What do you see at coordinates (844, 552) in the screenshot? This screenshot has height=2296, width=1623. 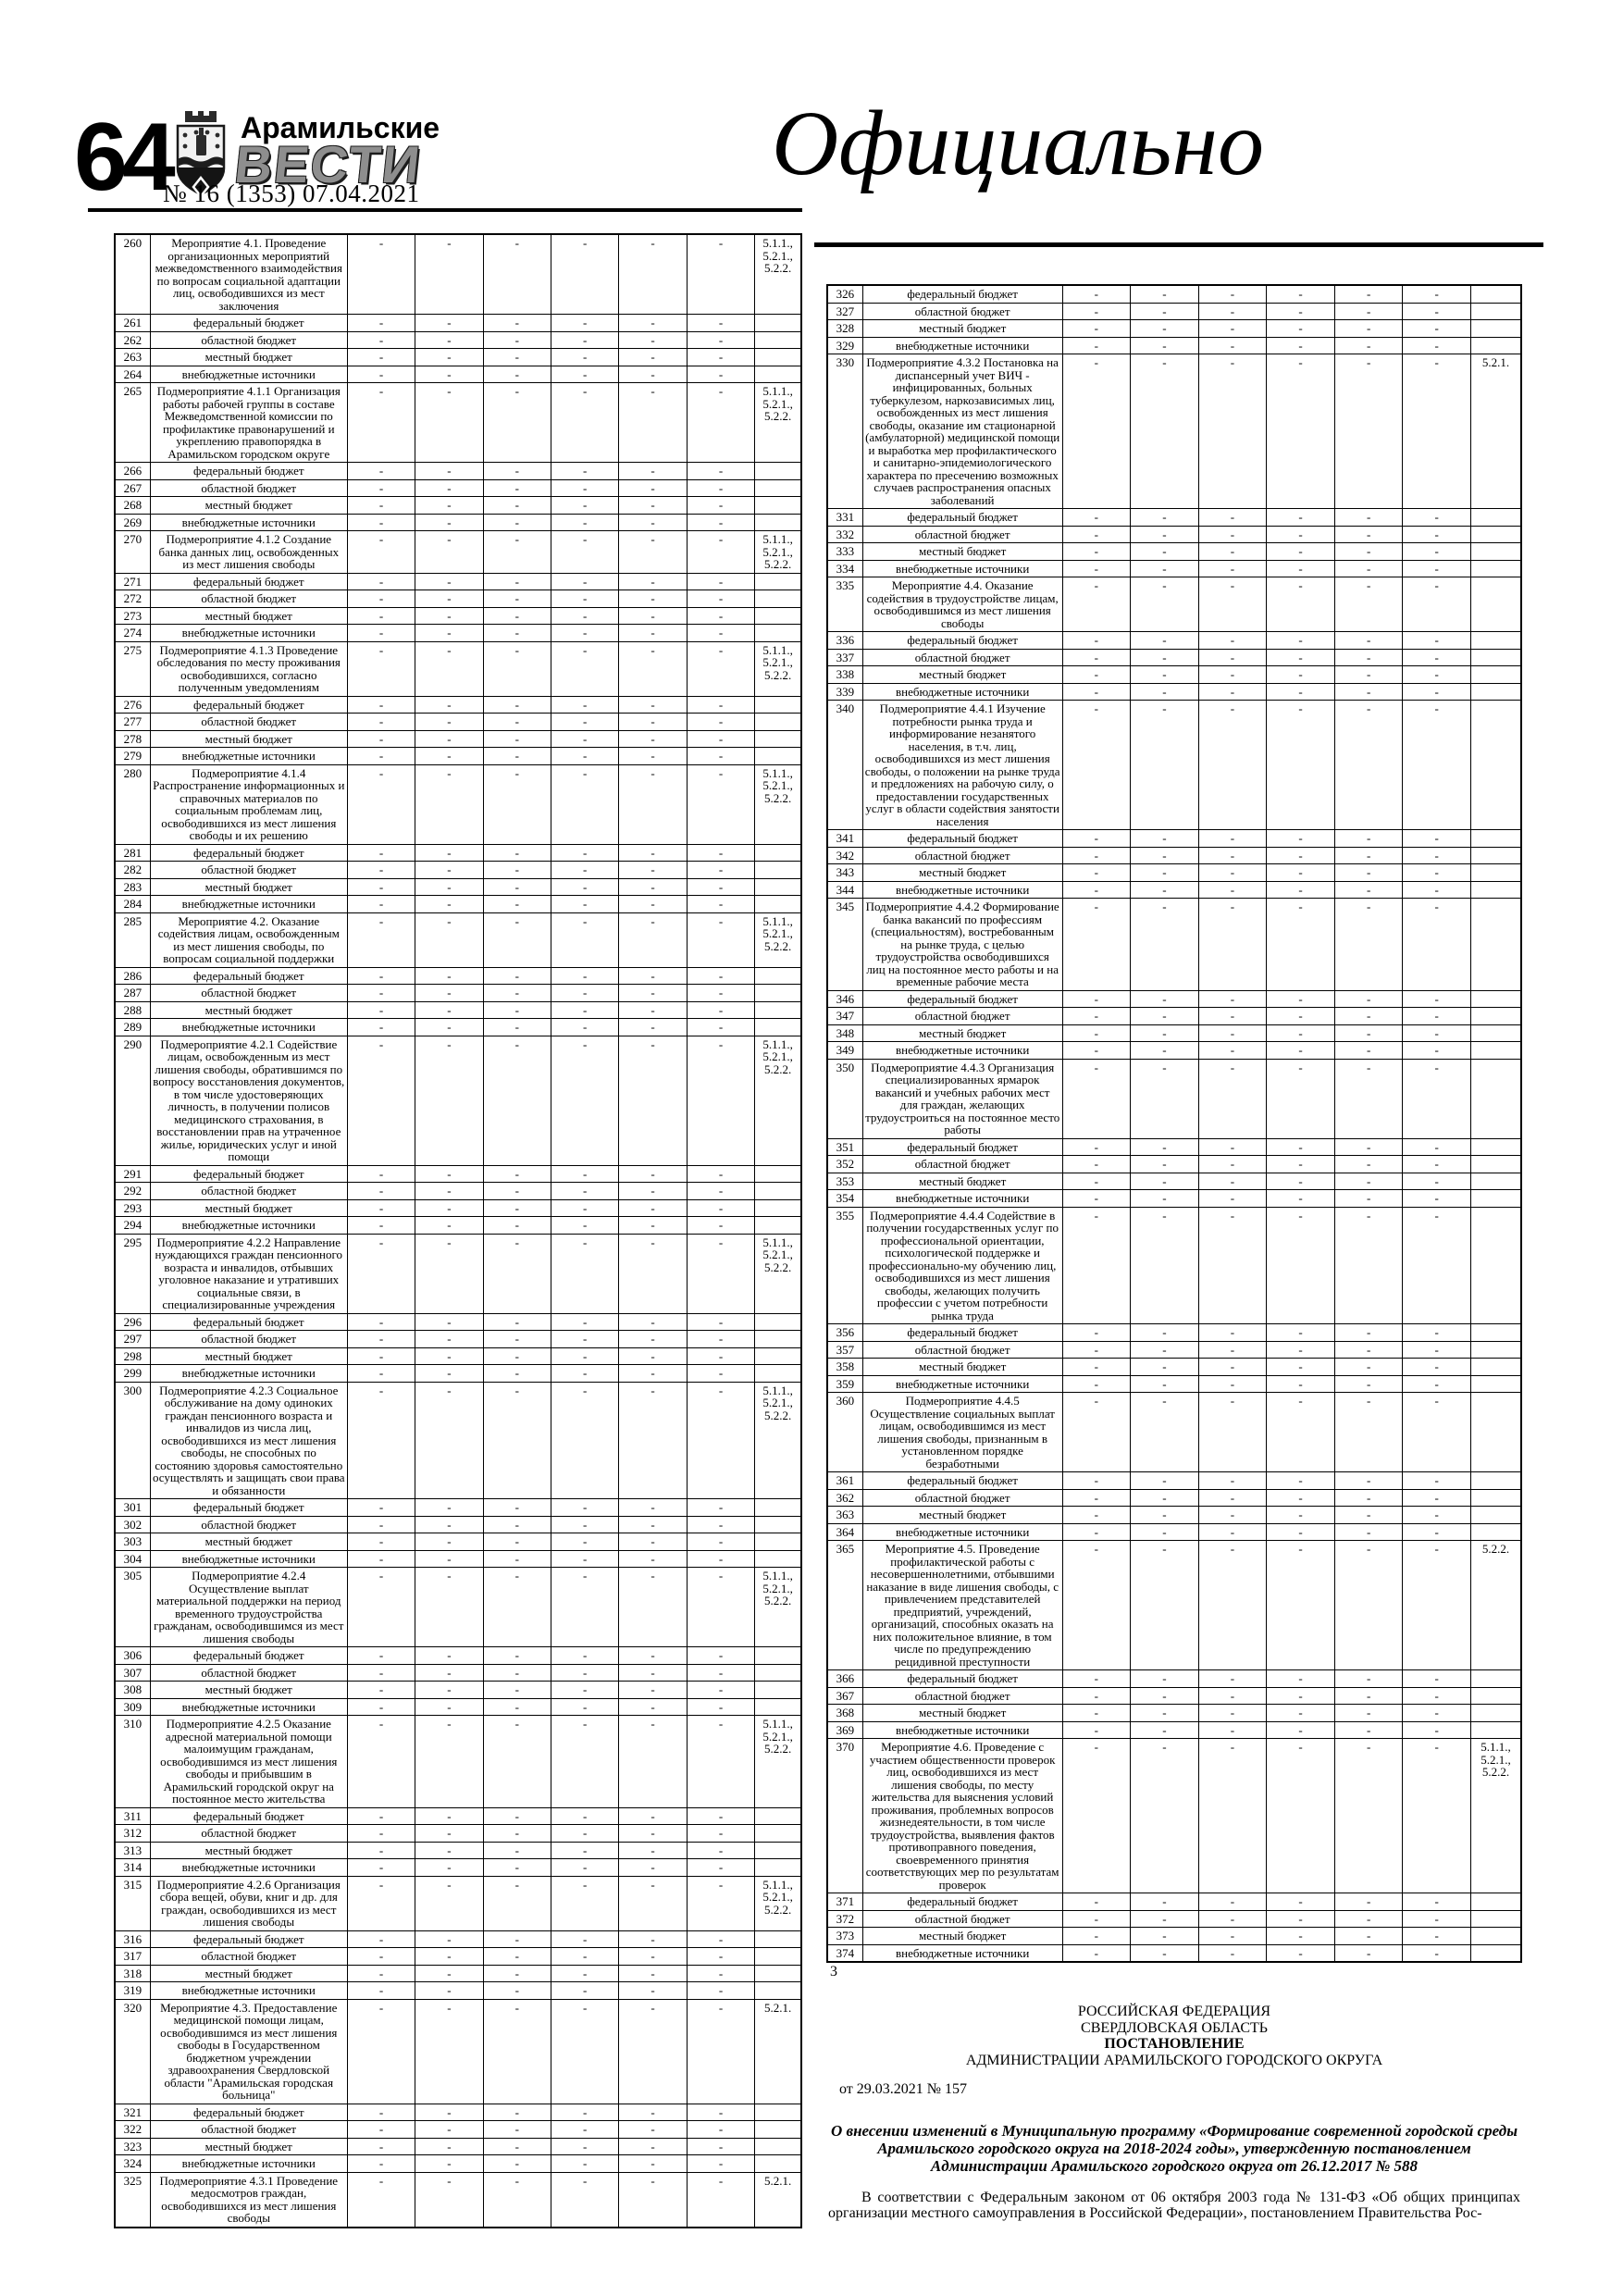 I see `row-number: 333` at bounding box center [844, 552].